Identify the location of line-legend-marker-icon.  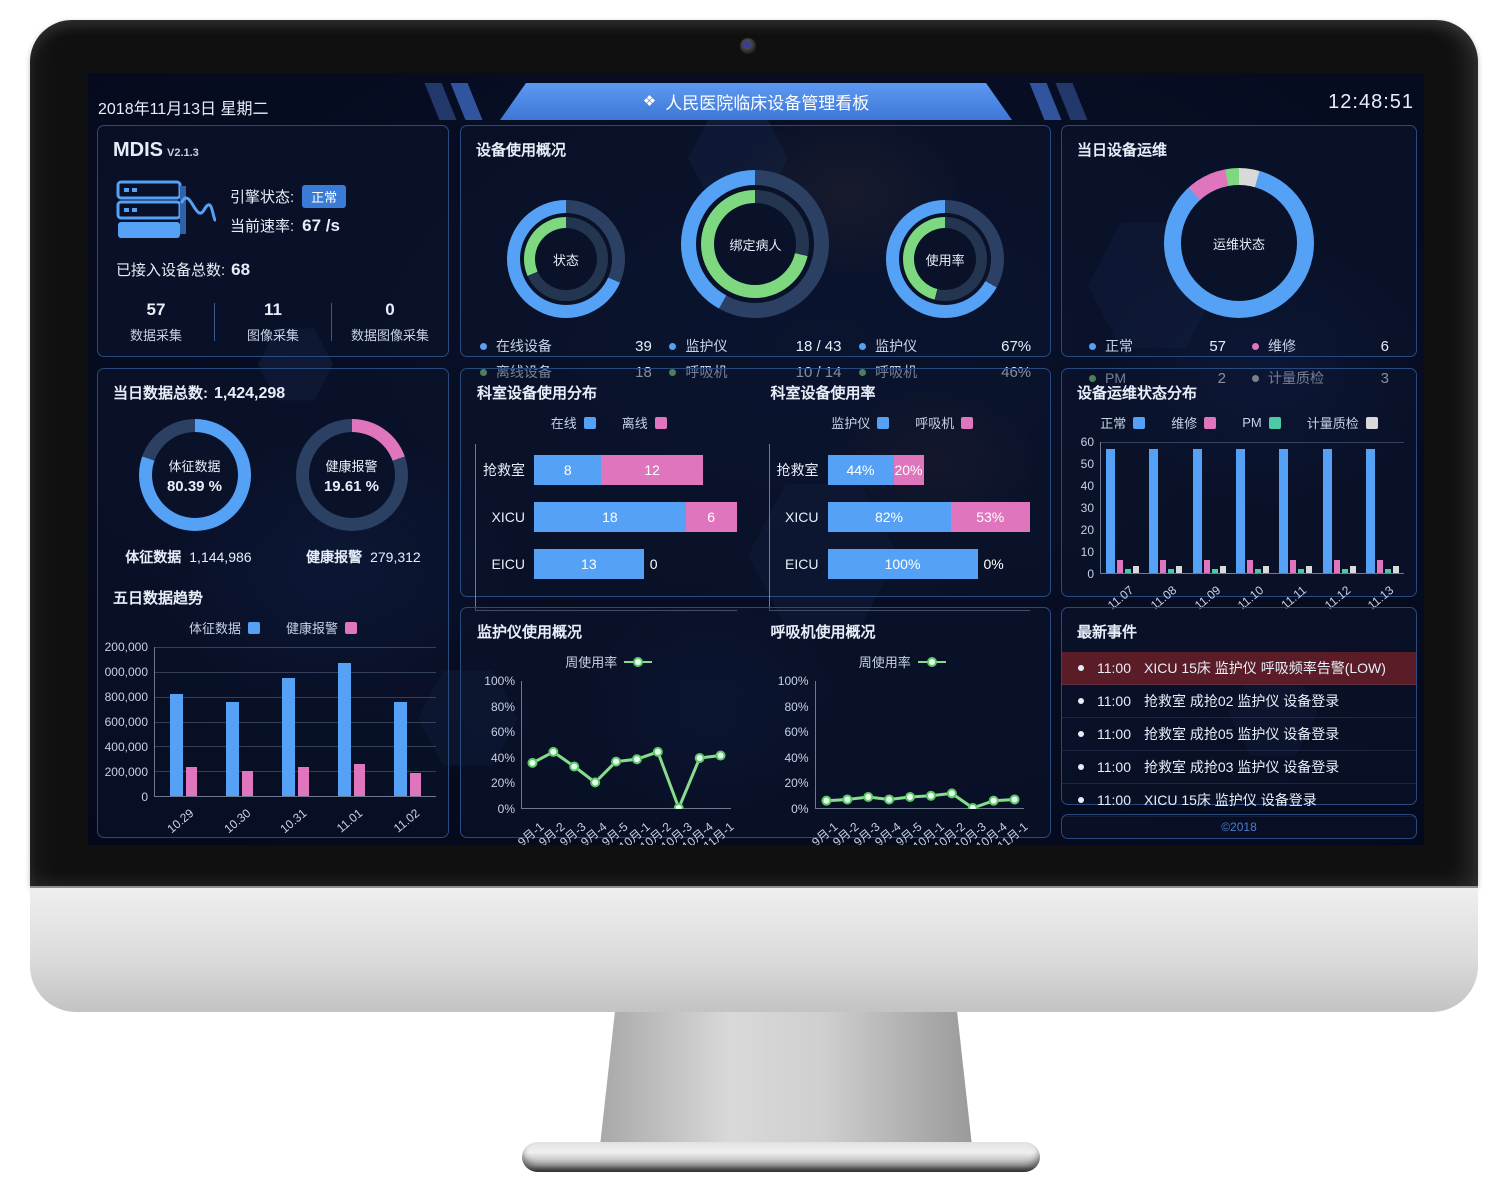
(638, 661).